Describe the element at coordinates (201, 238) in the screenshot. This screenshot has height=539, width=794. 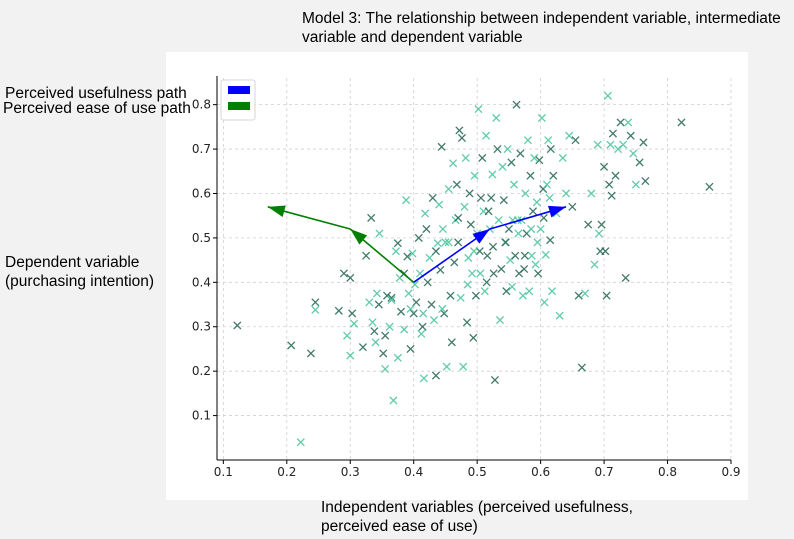
I see `y-tick-label: 0.5` at that location.